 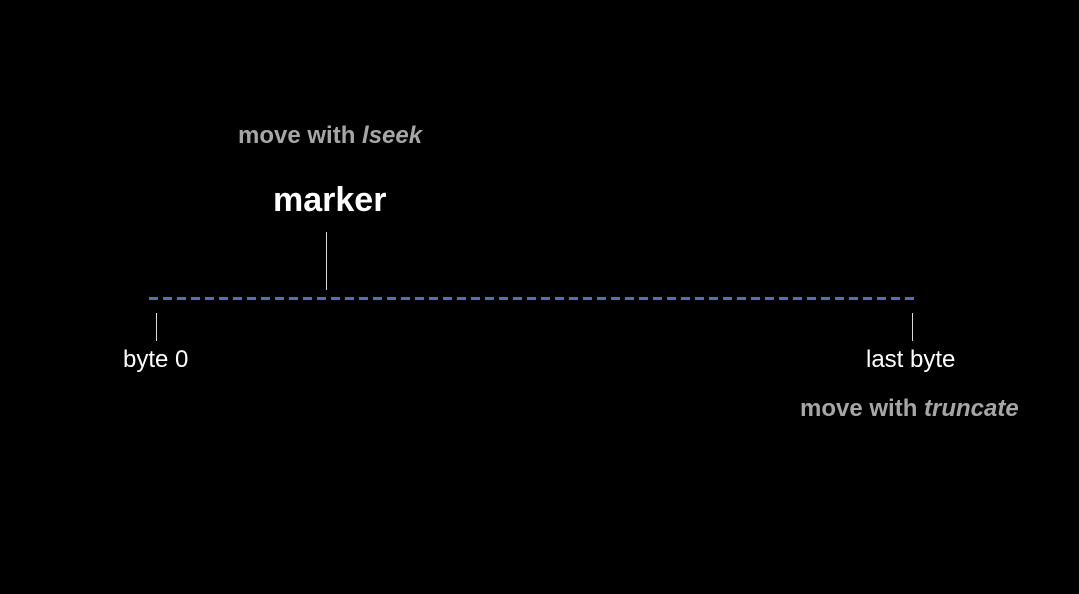 I want to click on truncate-function-name: truncate, so click(x=971, y=408).